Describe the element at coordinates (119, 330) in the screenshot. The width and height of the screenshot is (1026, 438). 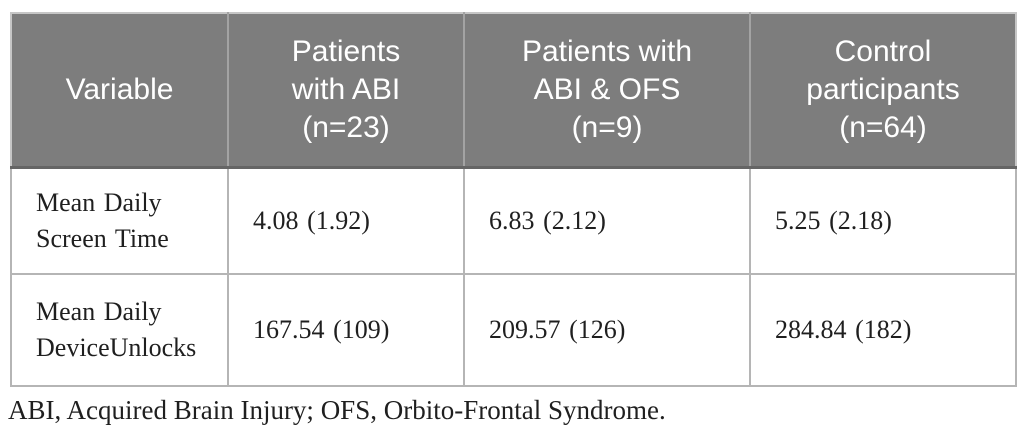
I see `row-label-device-unlocks: Mean Daily DeviceUnlocks` at that location.